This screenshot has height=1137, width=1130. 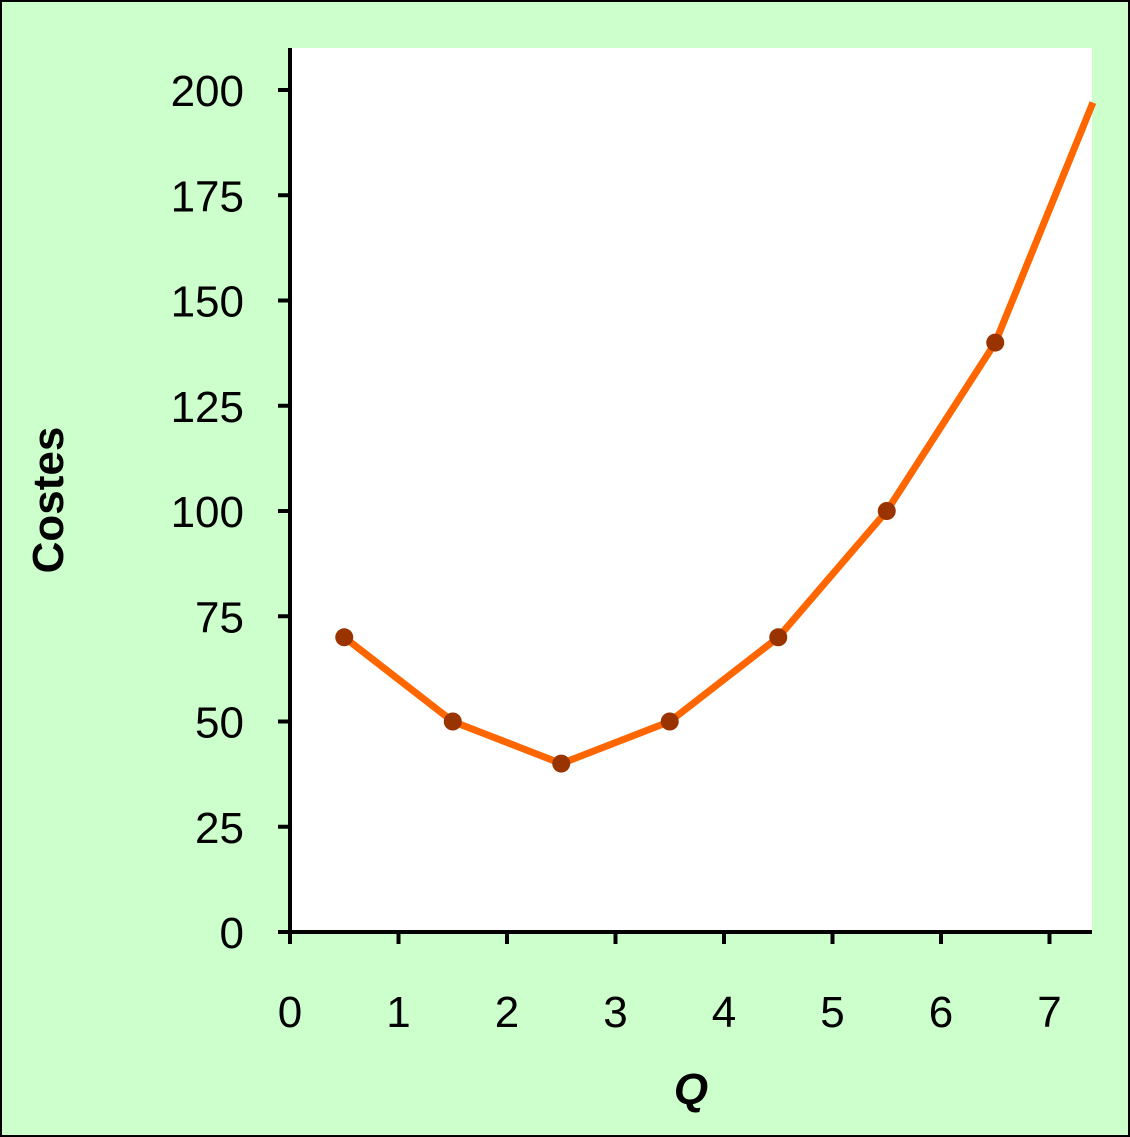 What do you see at coordinates (1049, 1012) in the screenshot?
I see `x-tick-label: 7` at bounding box center [1049, 1012].